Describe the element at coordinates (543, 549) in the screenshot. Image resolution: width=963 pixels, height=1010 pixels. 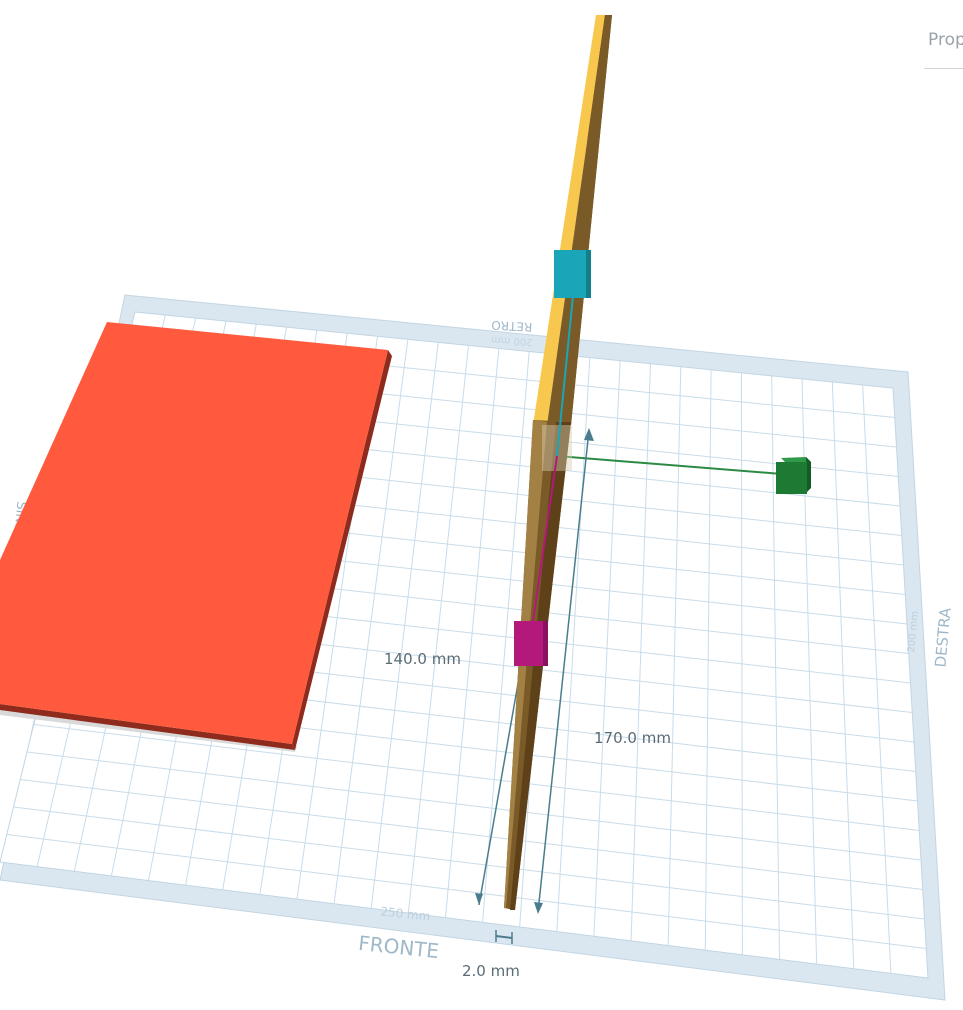
I see `center-axis-line-lower` at that location.